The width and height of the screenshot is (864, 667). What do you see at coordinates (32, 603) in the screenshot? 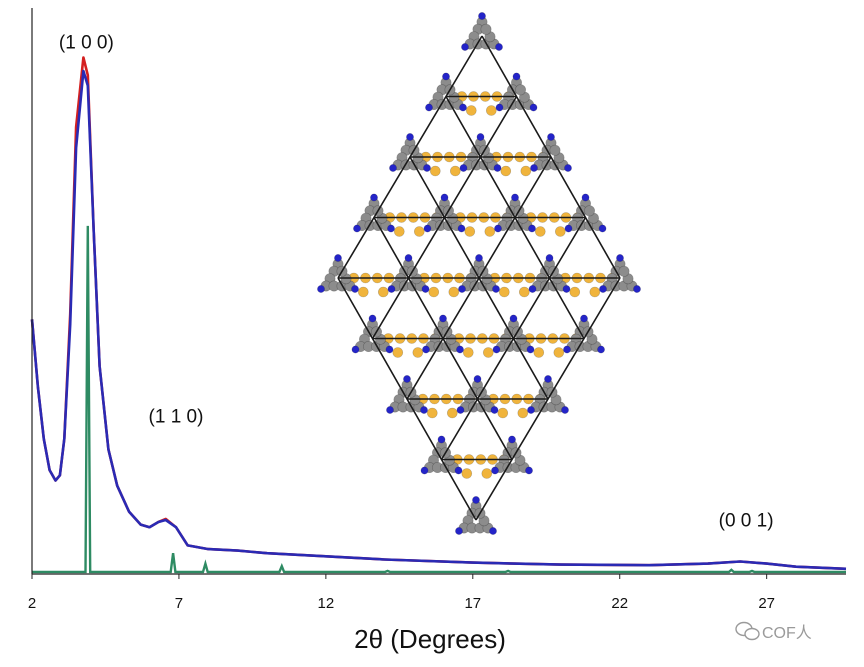
I see `x-tick-label: 2` at bounding box center [32, 603].